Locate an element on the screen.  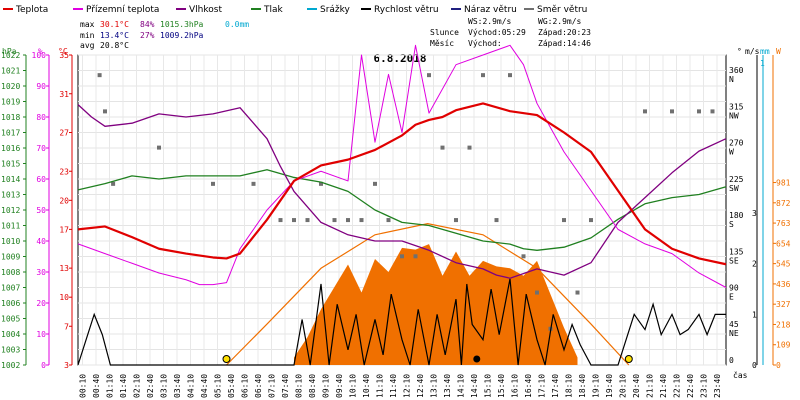
legend-label: Teplota is located at coordinates (31, 10).